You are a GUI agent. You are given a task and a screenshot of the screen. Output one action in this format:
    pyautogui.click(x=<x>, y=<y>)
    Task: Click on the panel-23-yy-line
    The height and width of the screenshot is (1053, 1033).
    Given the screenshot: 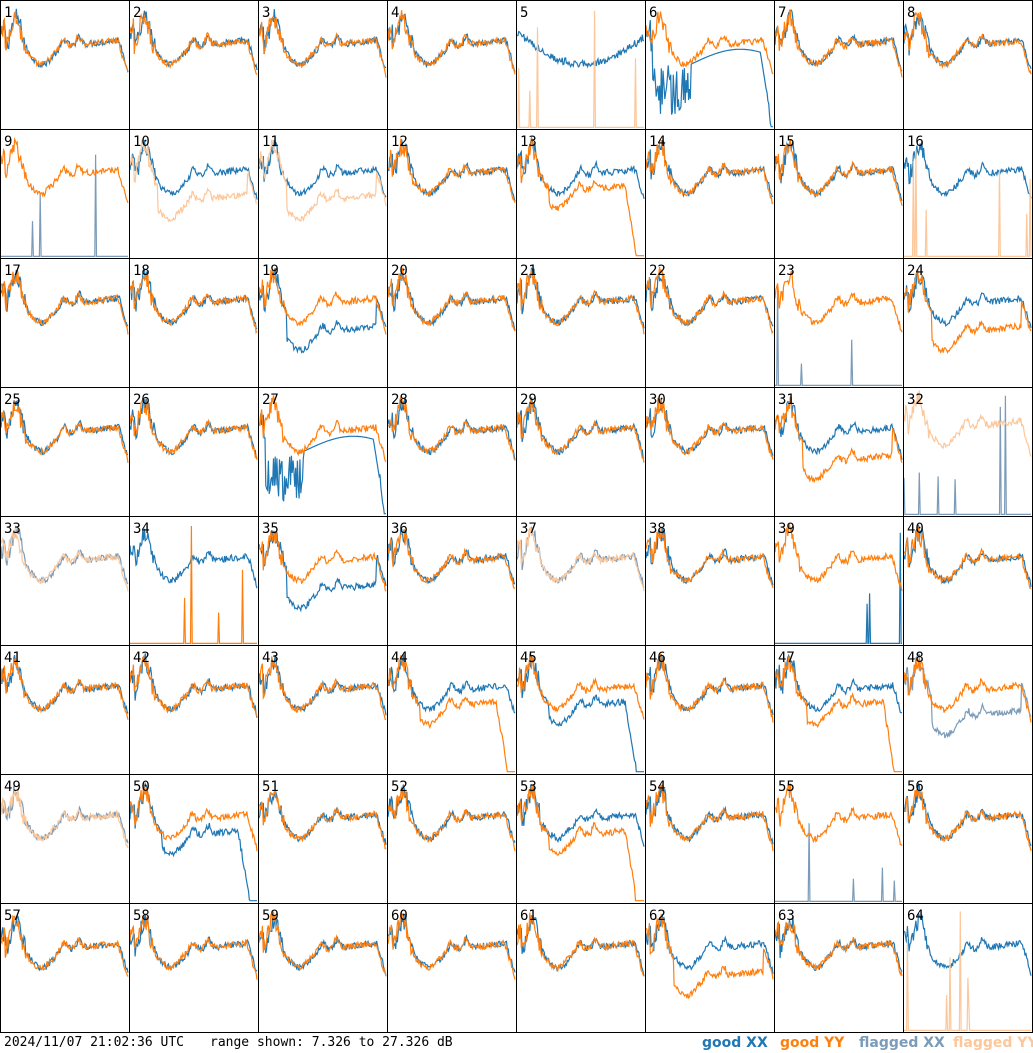 What is the action you would take?
    pyautogui.click(x=838, y=301)
    